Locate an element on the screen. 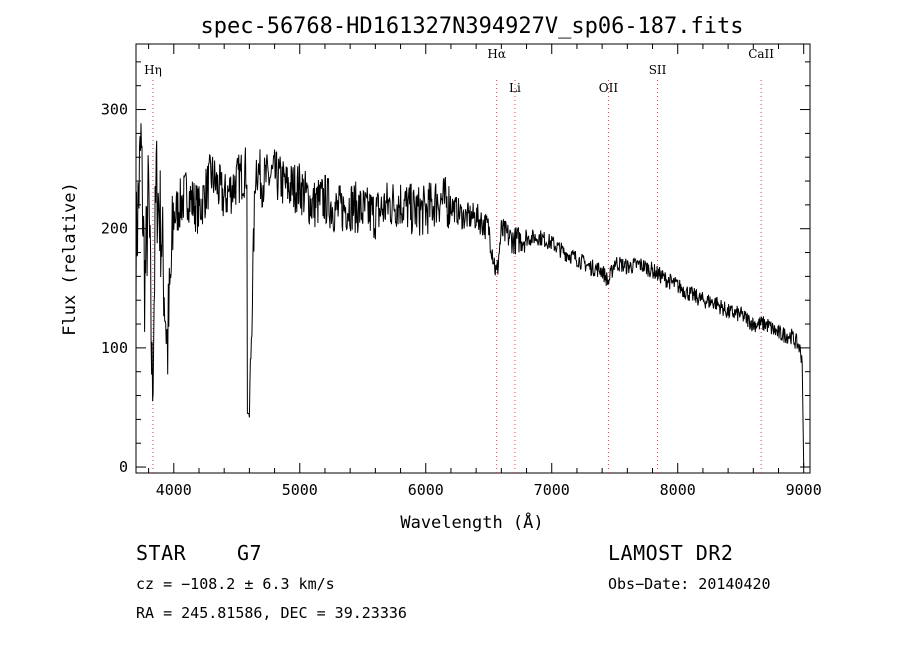 This screenshot has height=650, width=900. sky-coordinates: RA = 245.81586, DEC = 39.23336 is located at coordinates (271, 613).